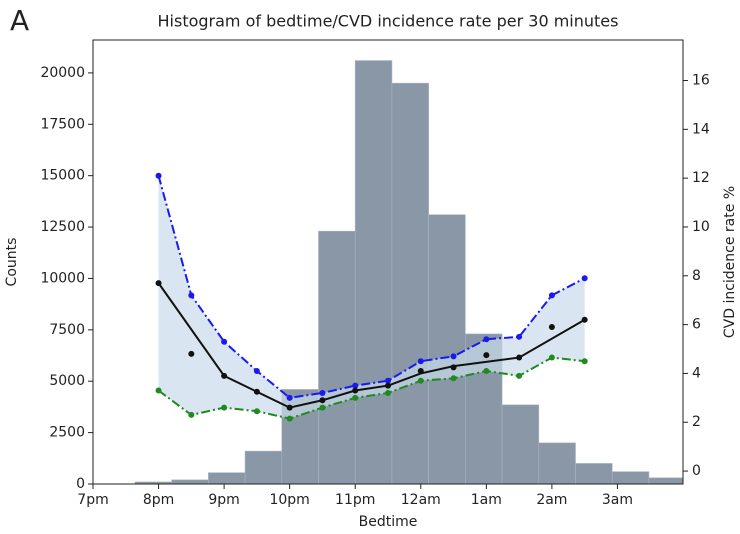 The height and width of the screenshot is (534, 740). What do you see at coordinates (67, 433) in the screenshot?
I see `y-tick-label: 2500` at bounding box center [67, 433].